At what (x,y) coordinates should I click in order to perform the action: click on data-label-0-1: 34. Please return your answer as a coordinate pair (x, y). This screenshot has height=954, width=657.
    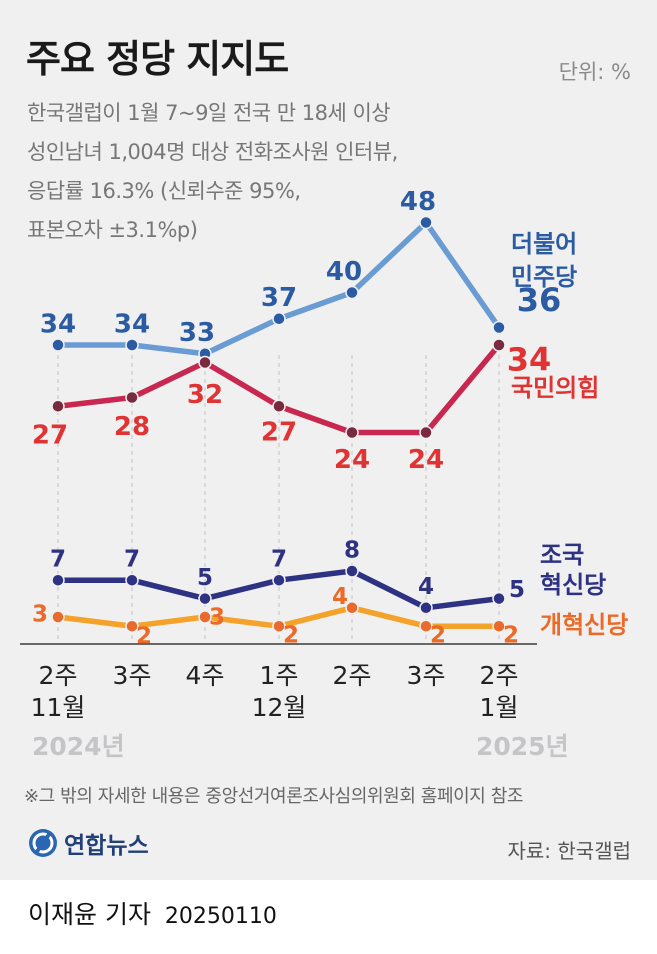
    Looking at the image, I should click on (132, 324).